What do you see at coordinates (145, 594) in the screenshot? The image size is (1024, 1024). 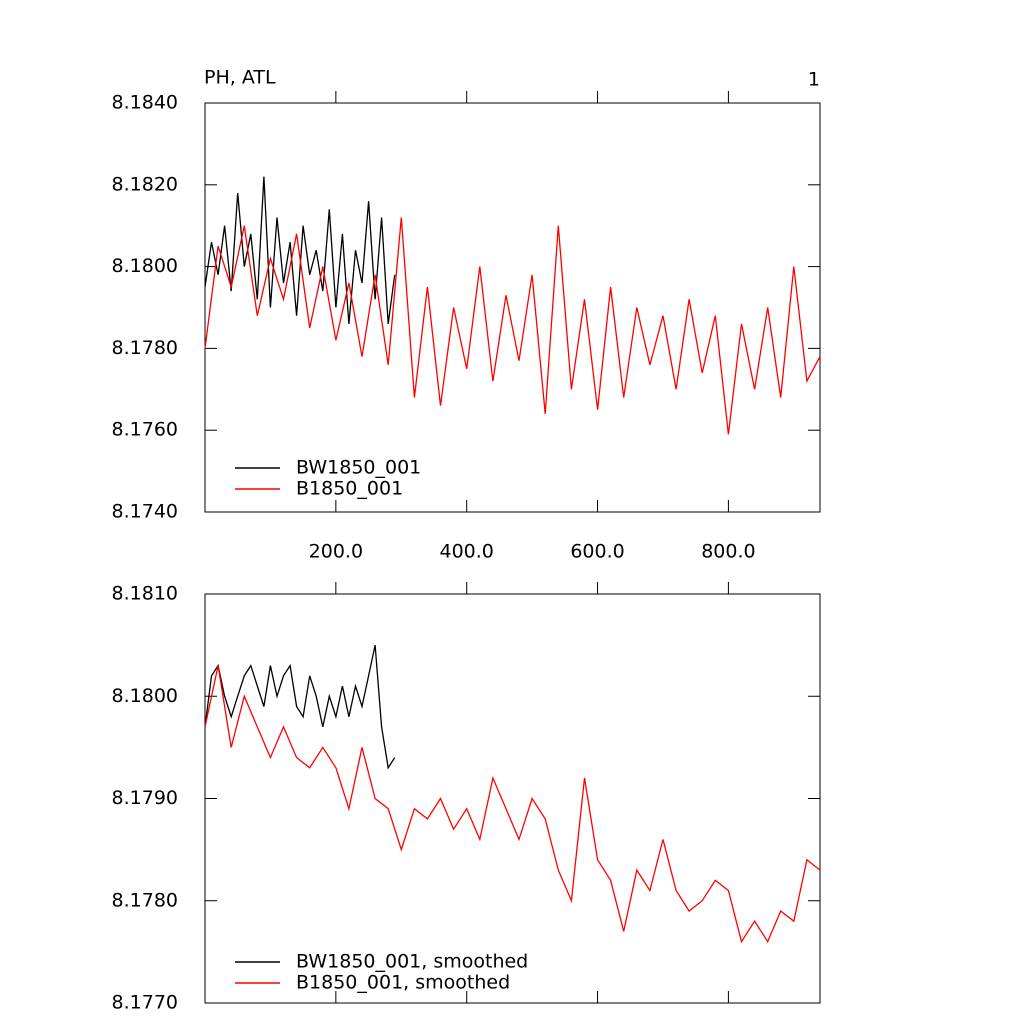 I see `y-tick-label: 8.1810` at bounding box center [145, 594].